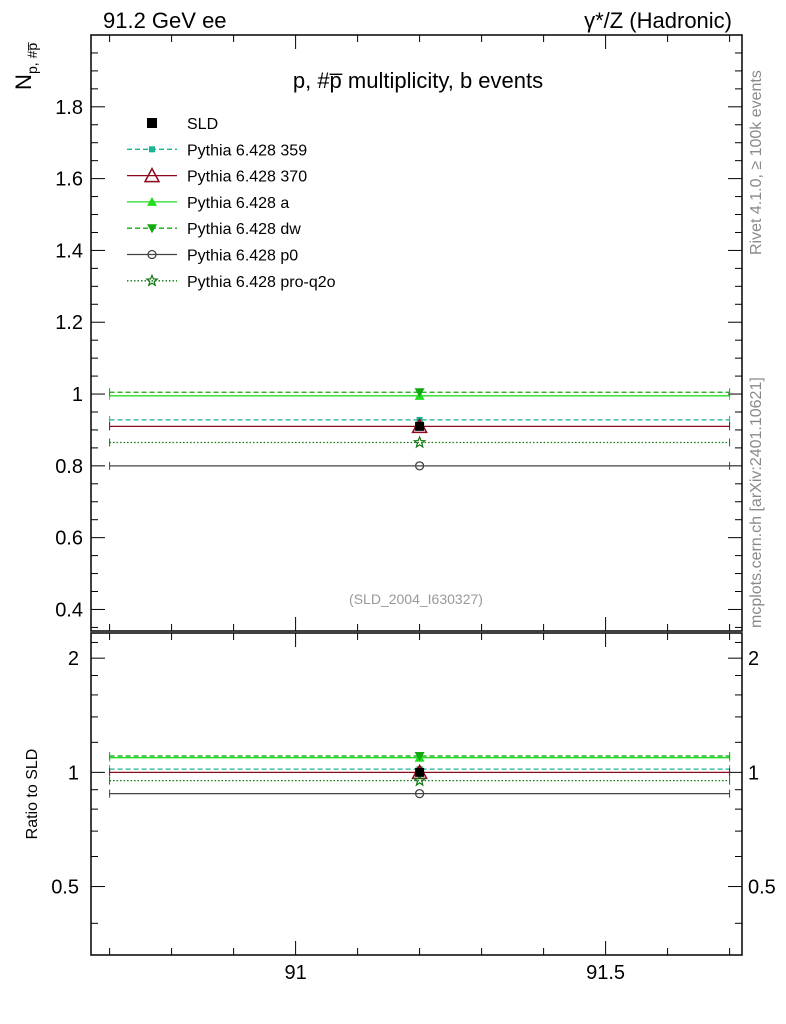 This screenshot has height=1024, width=786. What do you see at coordinates (605, 973) in the screenshot?
I see `xtick-label: 91.5` at bounding box center [605, 973].